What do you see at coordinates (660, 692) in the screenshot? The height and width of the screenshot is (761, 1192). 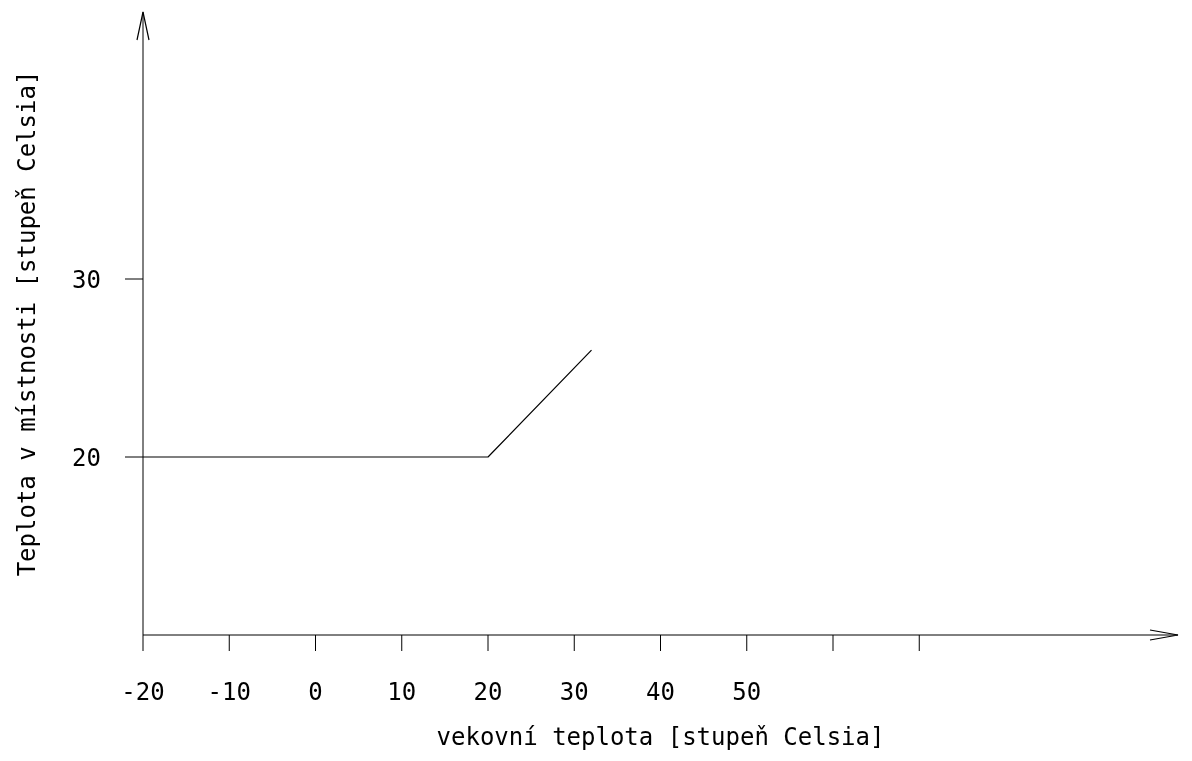 I see `x-tick-label: 40` at bounding box center [660, 692].